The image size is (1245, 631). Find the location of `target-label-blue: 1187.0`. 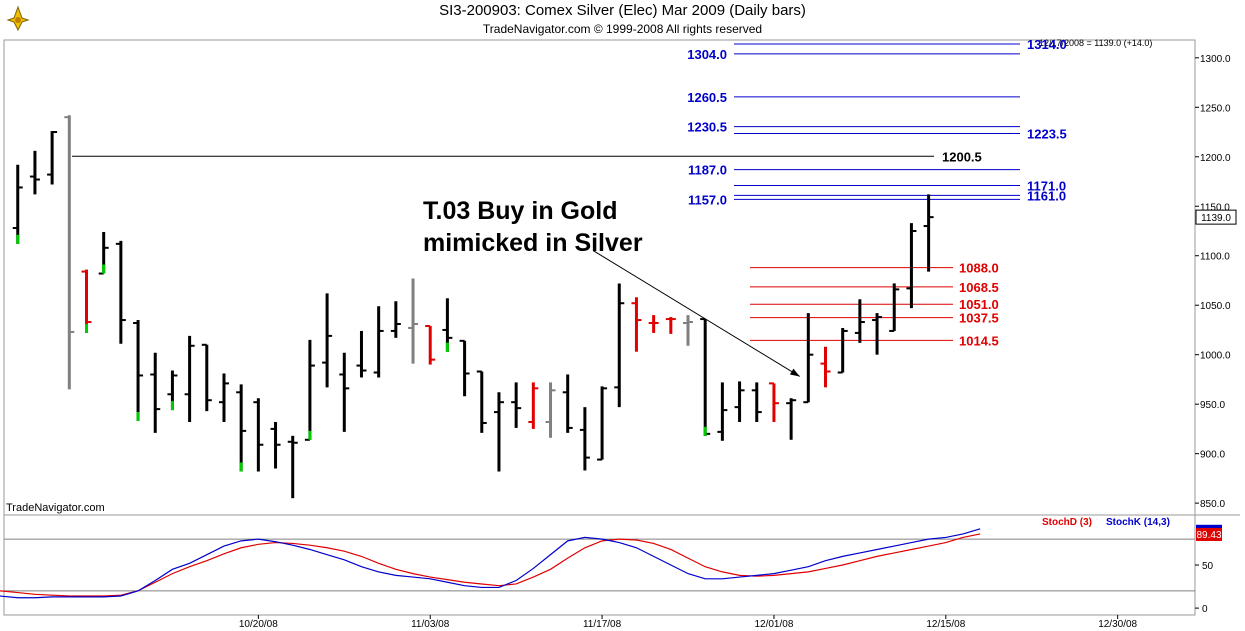

target-label-blue: 1187.0 is located at coordinates (707, 170).